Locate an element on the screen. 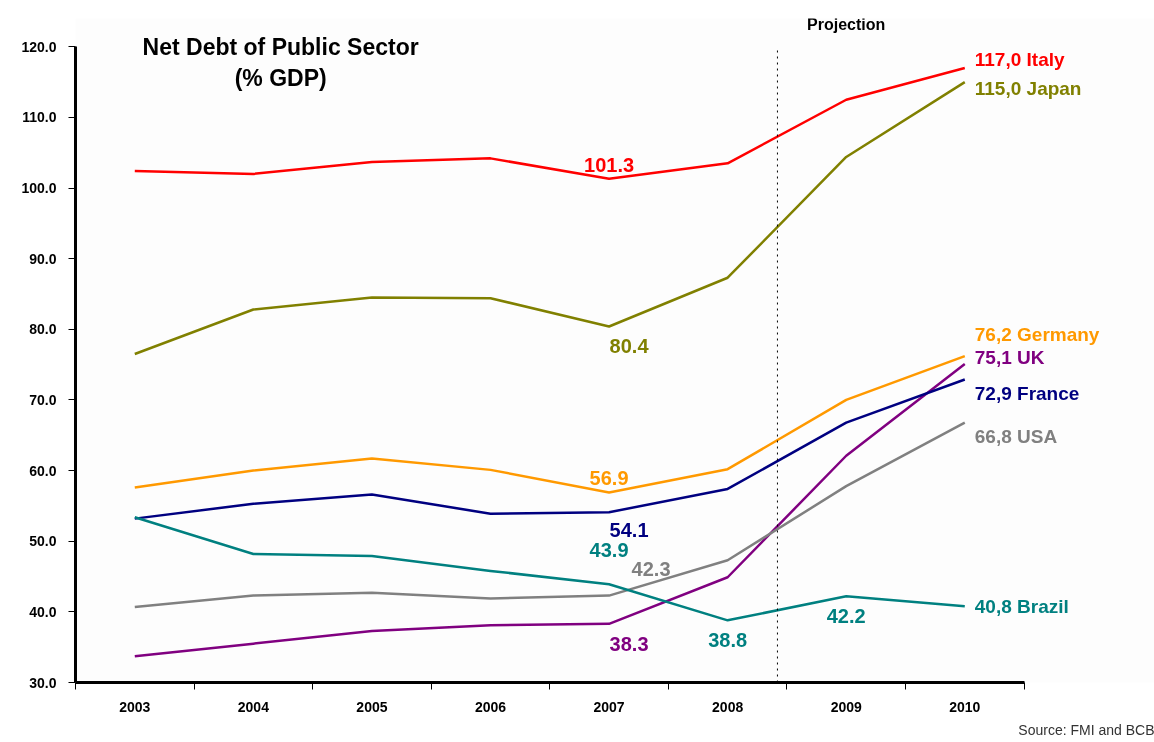 This screenshot has height=742, width=1154. x-tick-label: 2006 is located at coordinates (490, 706).